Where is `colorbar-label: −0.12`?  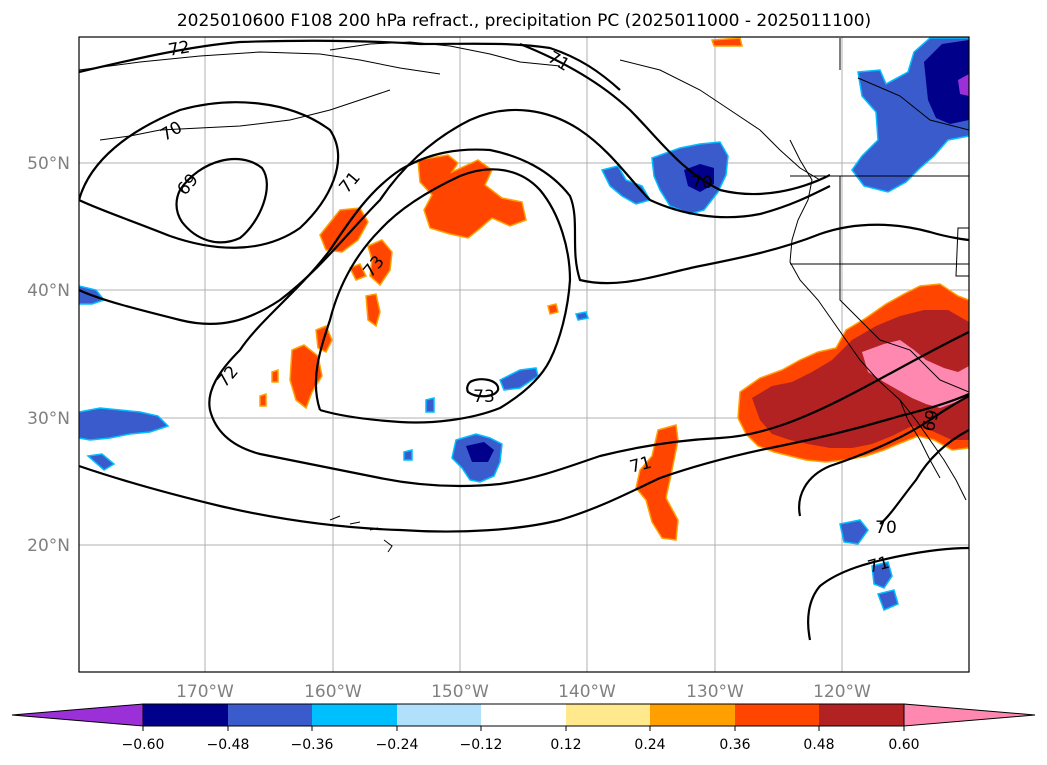
colorbar-label: −0.12 is located at coordinates (481, 745).